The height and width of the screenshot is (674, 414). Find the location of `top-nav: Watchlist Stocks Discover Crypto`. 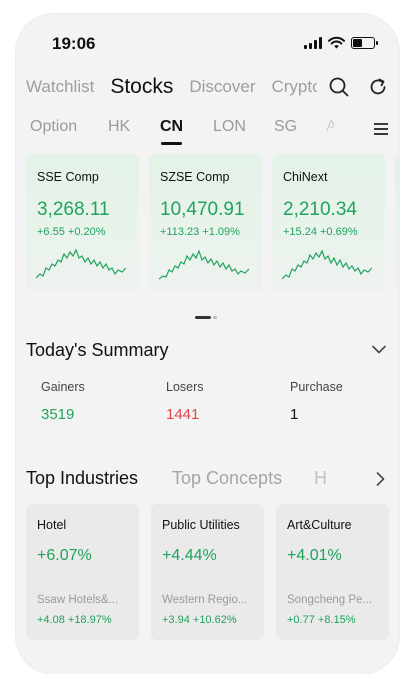

top-nav: Watchlist Stocks Discover Crypto is located at coordinates (209, 87).